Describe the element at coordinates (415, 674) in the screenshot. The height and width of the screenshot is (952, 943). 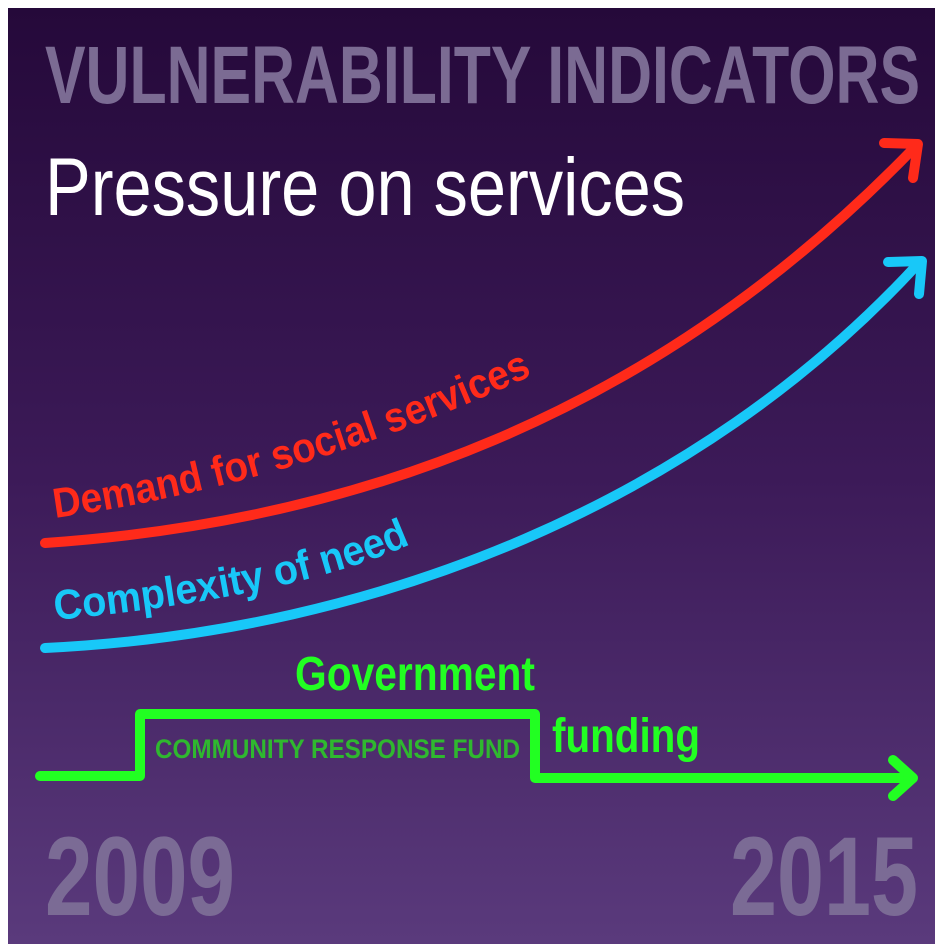
I see `green-label: Government` at that location.